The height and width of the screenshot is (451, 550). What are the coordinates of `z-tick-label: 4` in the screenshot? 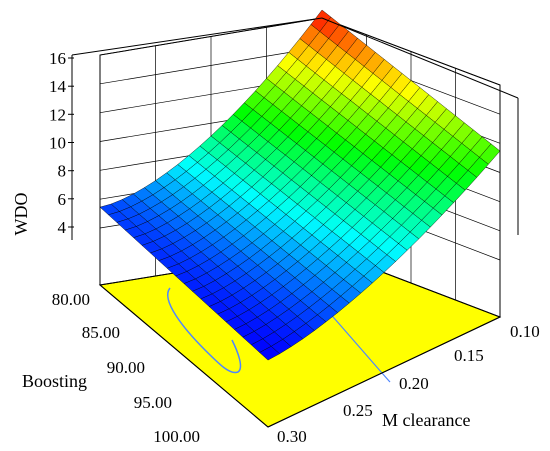 It's located at (62, 227).